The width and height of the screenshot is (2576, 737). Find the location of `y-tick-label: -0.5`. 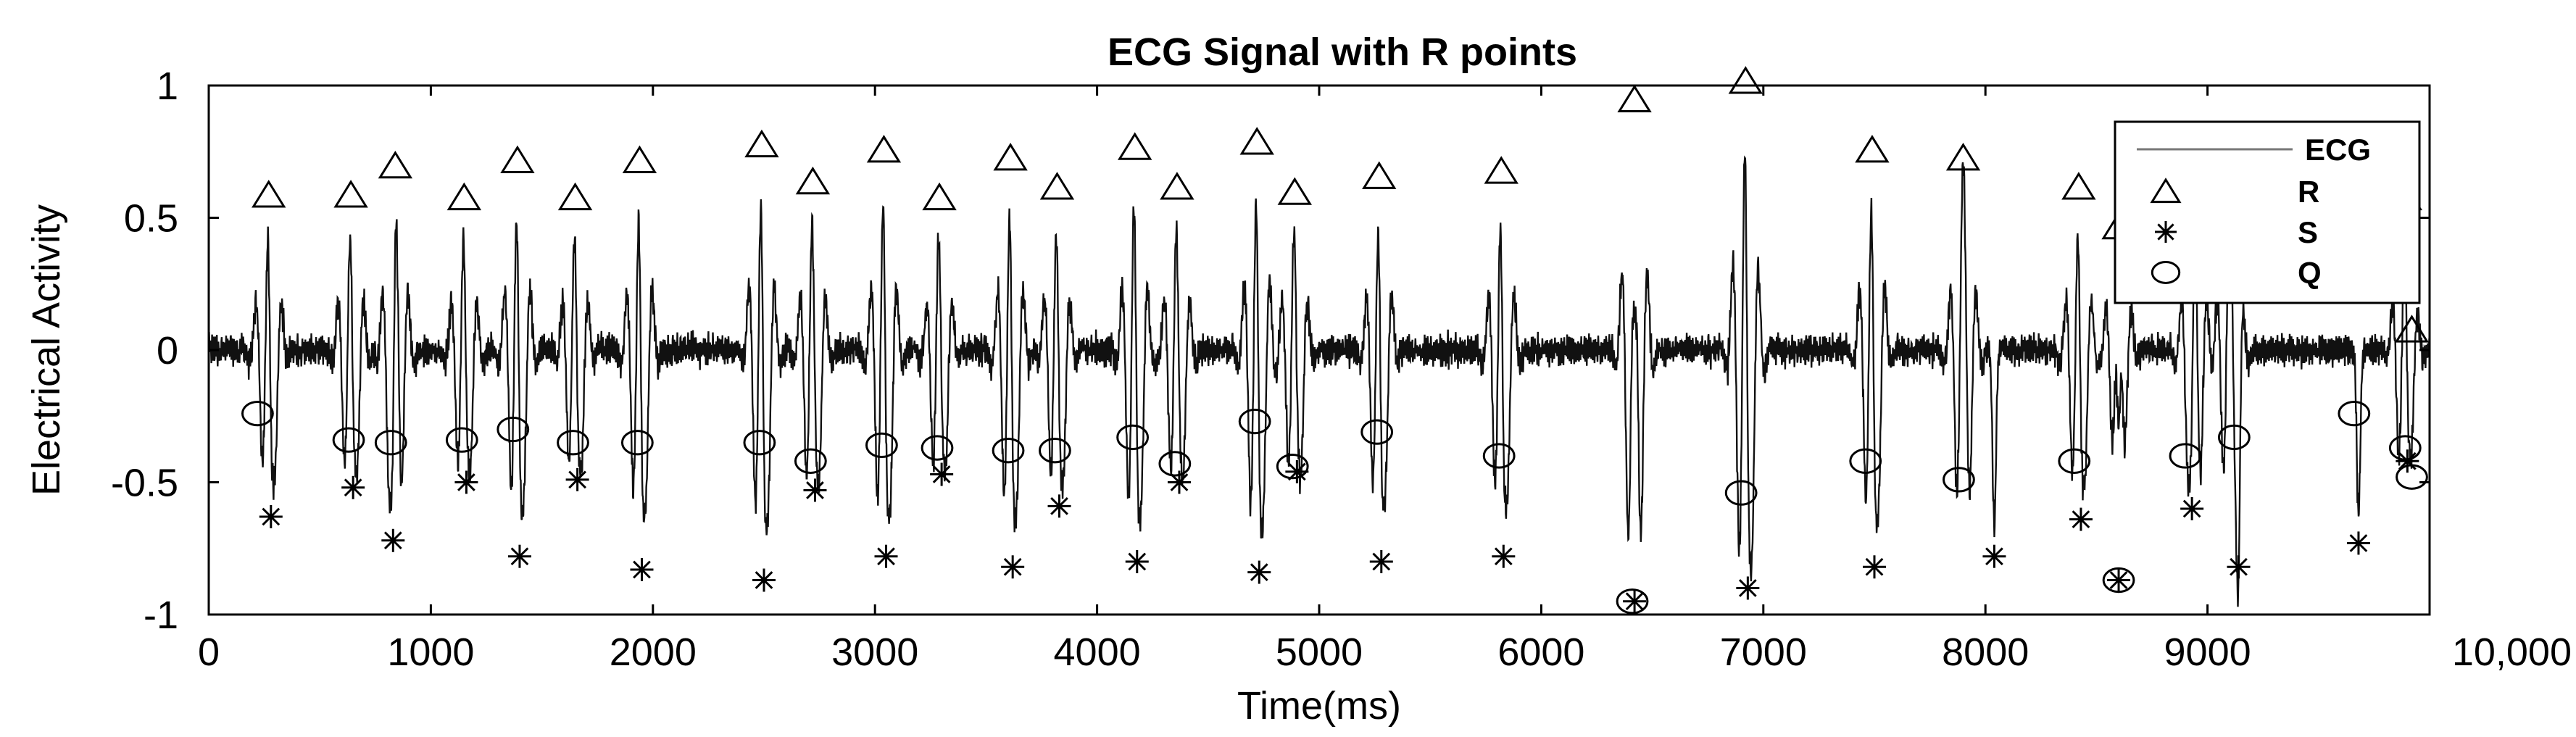

y-tick-label: -0.5 is located at coordinates (144, 483).